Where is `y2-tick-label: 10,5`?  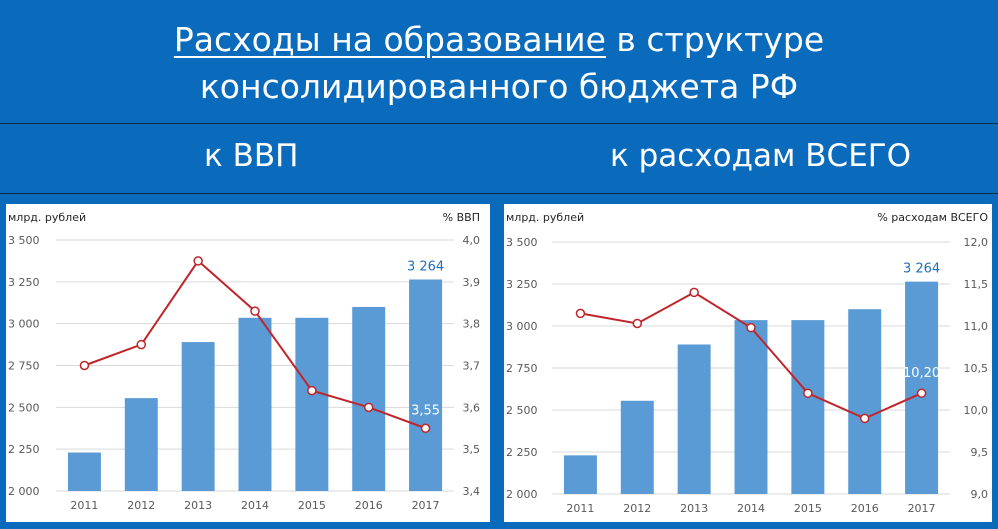
y2-tick-label: 10,5 is located at coordinates (976, 368).